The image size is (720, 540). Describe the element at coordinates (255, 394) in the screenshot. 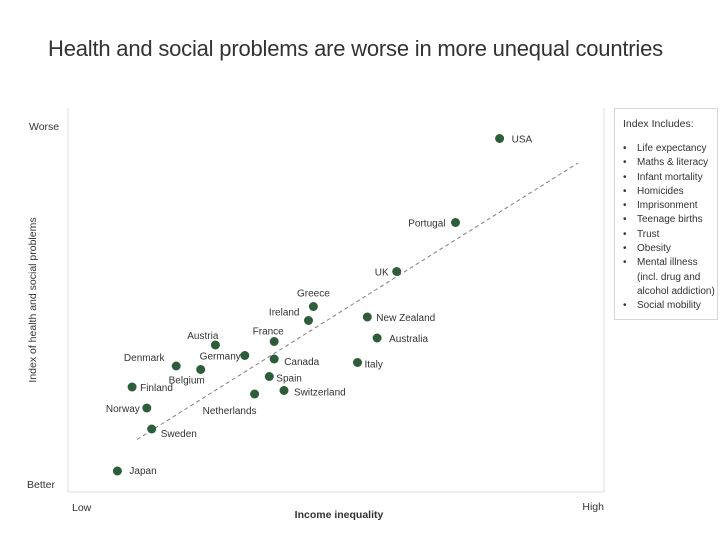

I see `point-netherlands` at that location.